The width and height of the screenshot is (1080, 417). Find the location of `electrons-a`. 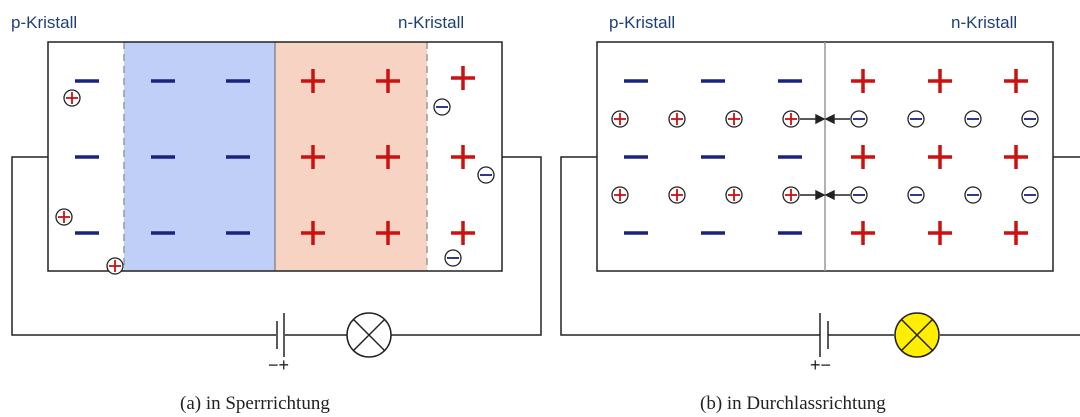

electrons-a is located at coordinates (464, 182).